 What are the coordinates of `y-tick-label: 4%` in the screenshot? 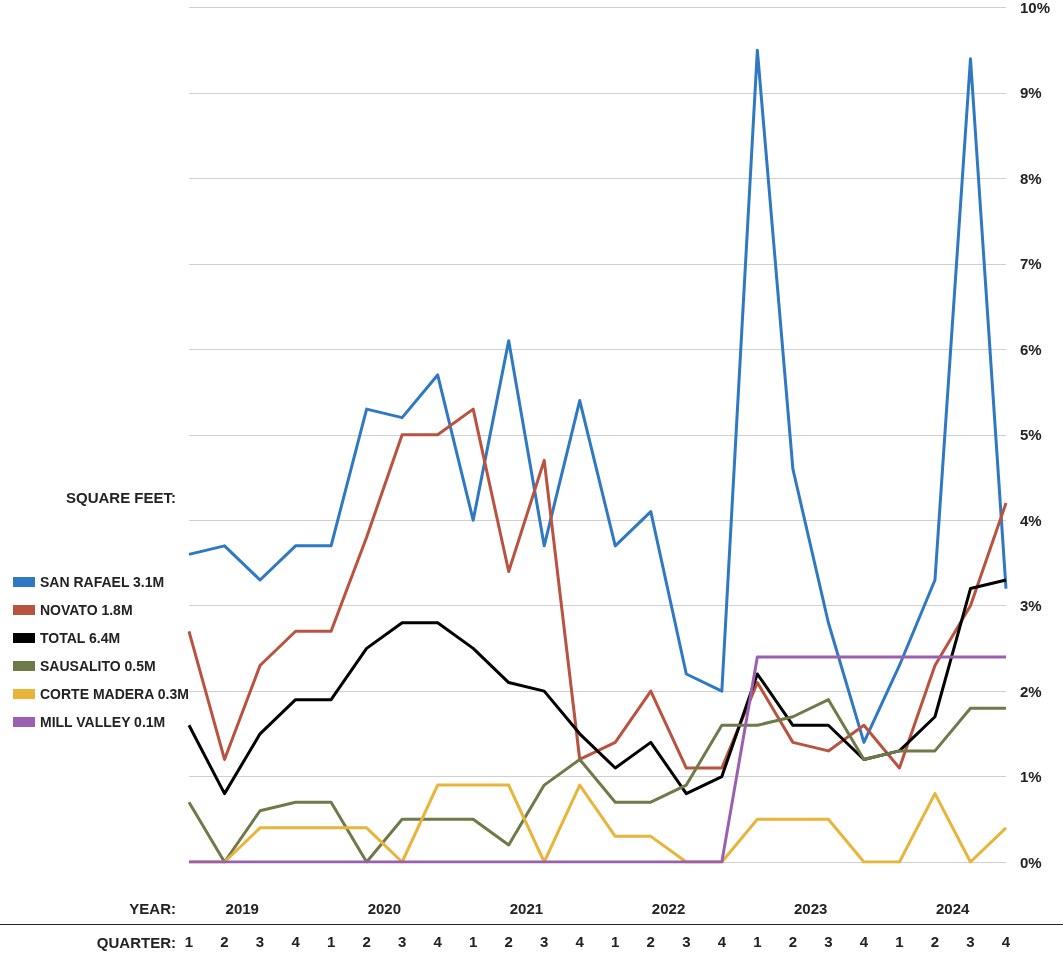 It's located at (1031, 520).